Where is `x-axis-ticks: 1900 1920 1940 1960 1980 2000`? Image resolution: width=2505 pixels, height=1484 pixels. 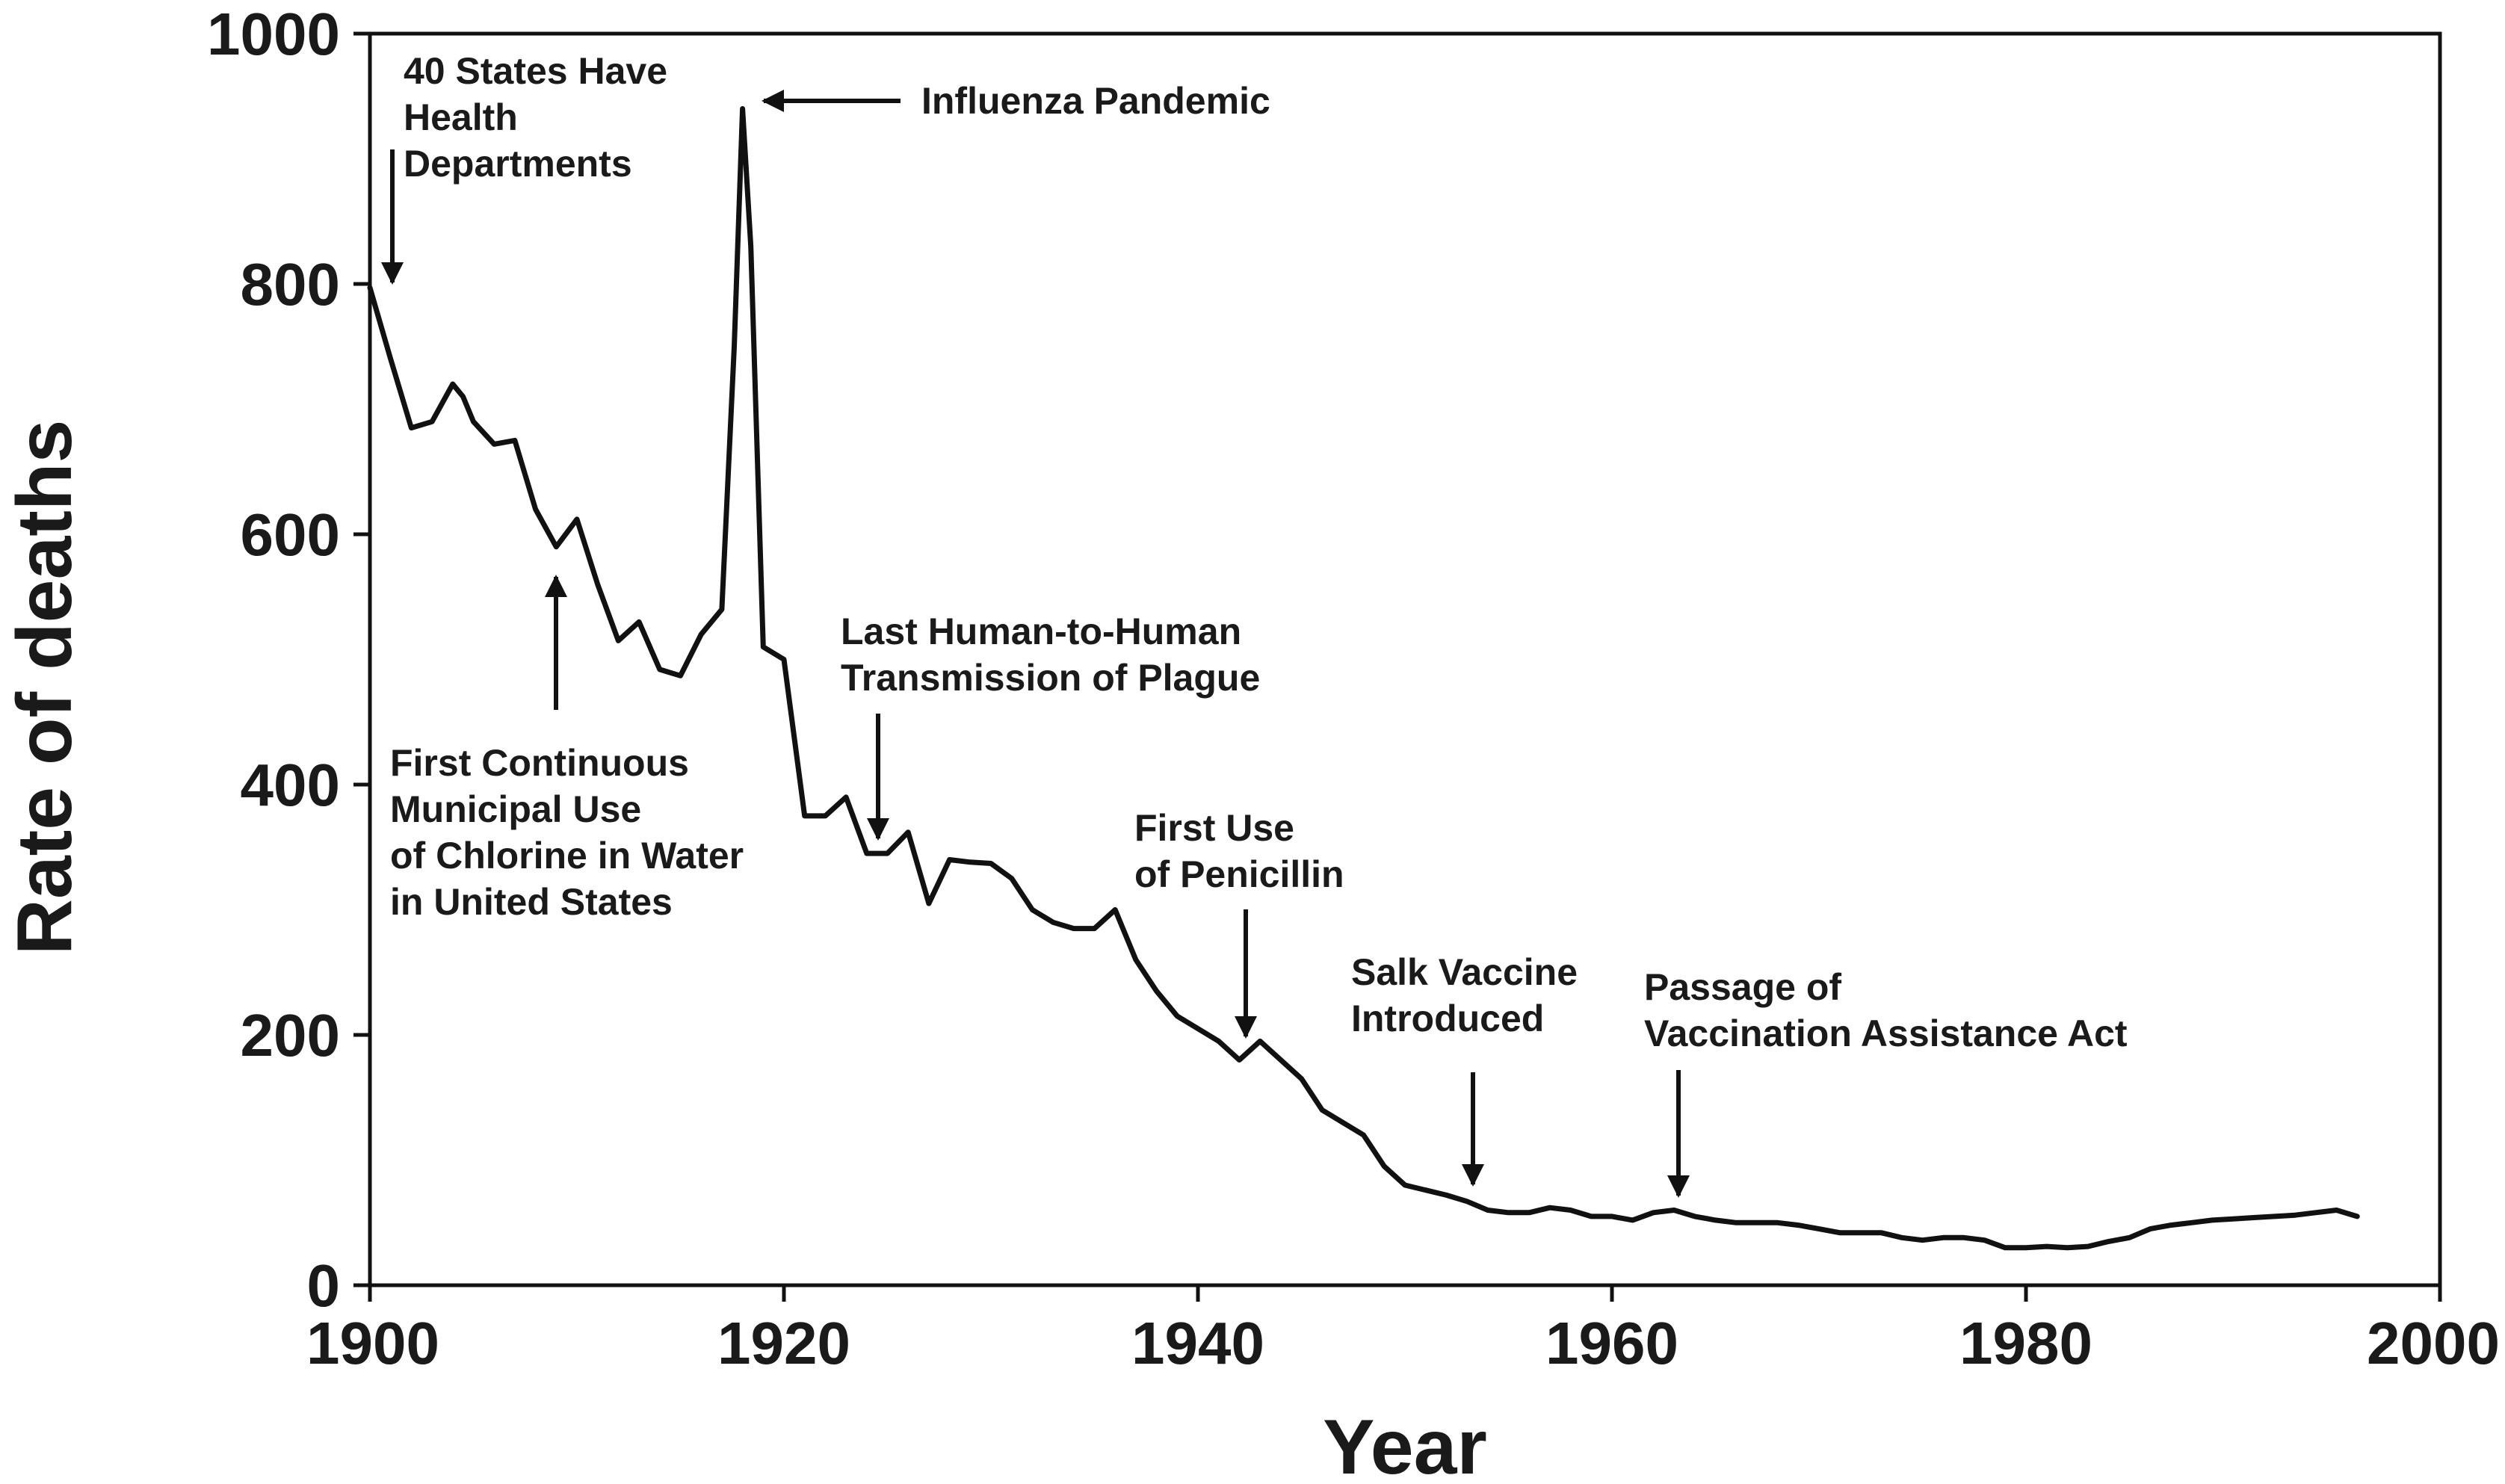 x-axis-ticks: 1900 1920 1940 1960 1980 2000 is located at coordinates (1403, 1331).